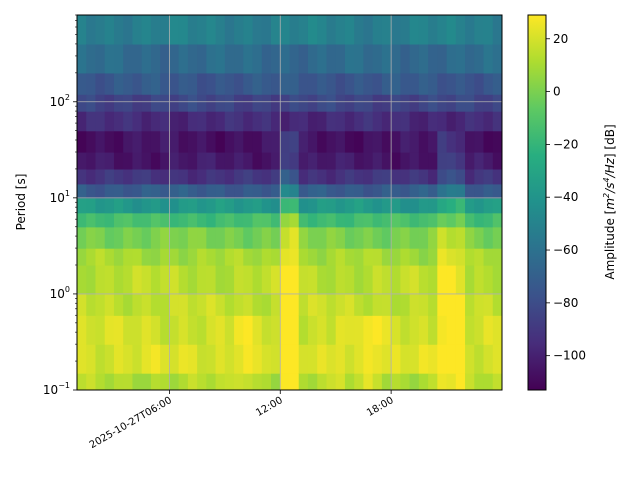 The height and width of the screenshot is (480, 640). I want to click on y-tick-label: 101, so click(60, 197).